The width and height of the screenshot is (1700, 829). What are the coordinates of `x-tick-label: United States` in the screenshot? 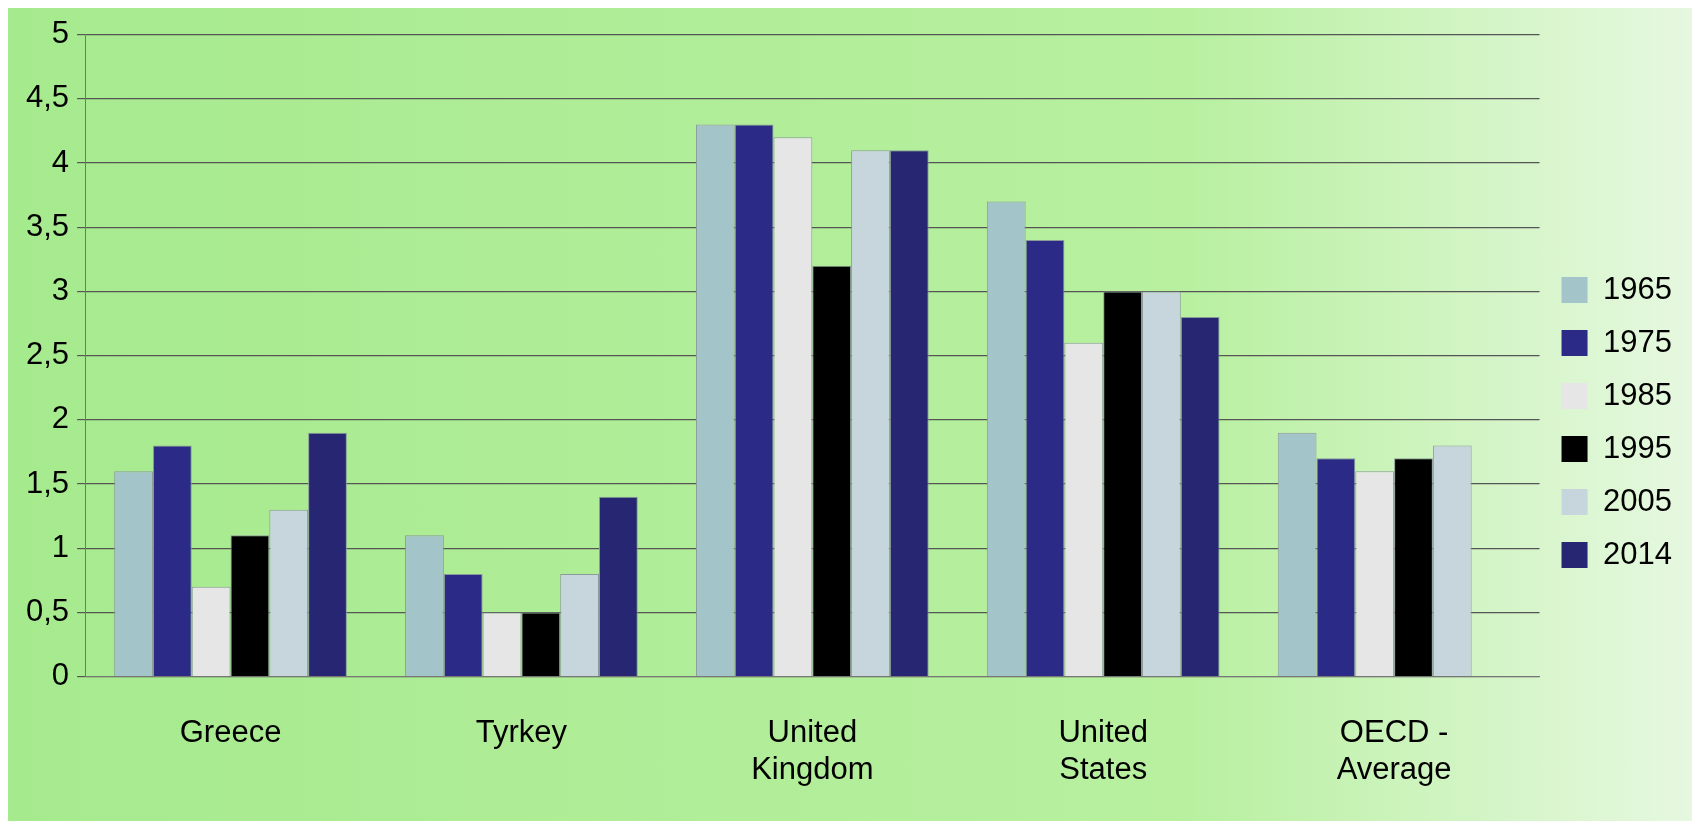 It's located at (1103, 749).